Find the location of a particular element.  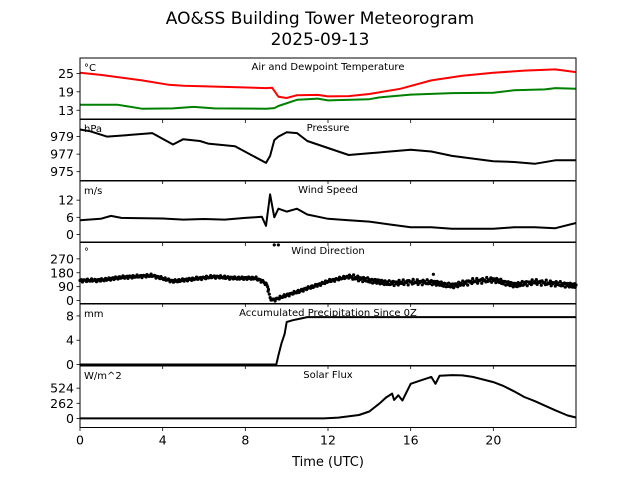

y-tick-label: 975 is located at coordinates (62, 171).